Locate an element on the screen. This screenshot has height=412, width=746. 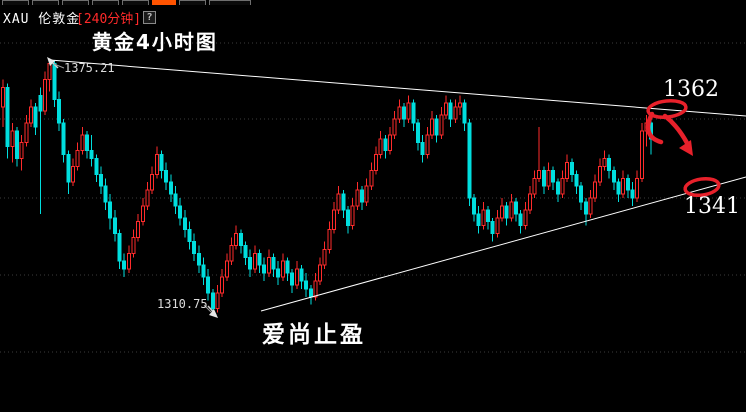
symbol-label: XAU 伦敦金 is located at coordinates (42, 19).